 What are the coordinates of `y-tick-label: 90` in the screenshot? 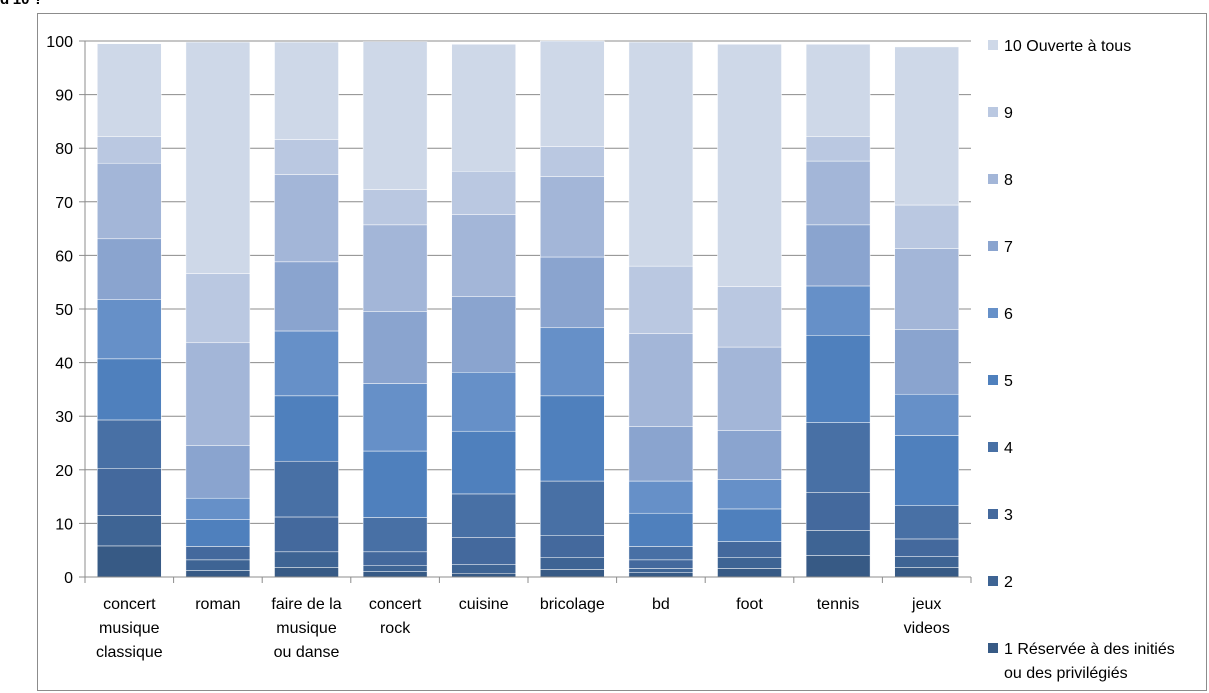 It's located at (64, 96).